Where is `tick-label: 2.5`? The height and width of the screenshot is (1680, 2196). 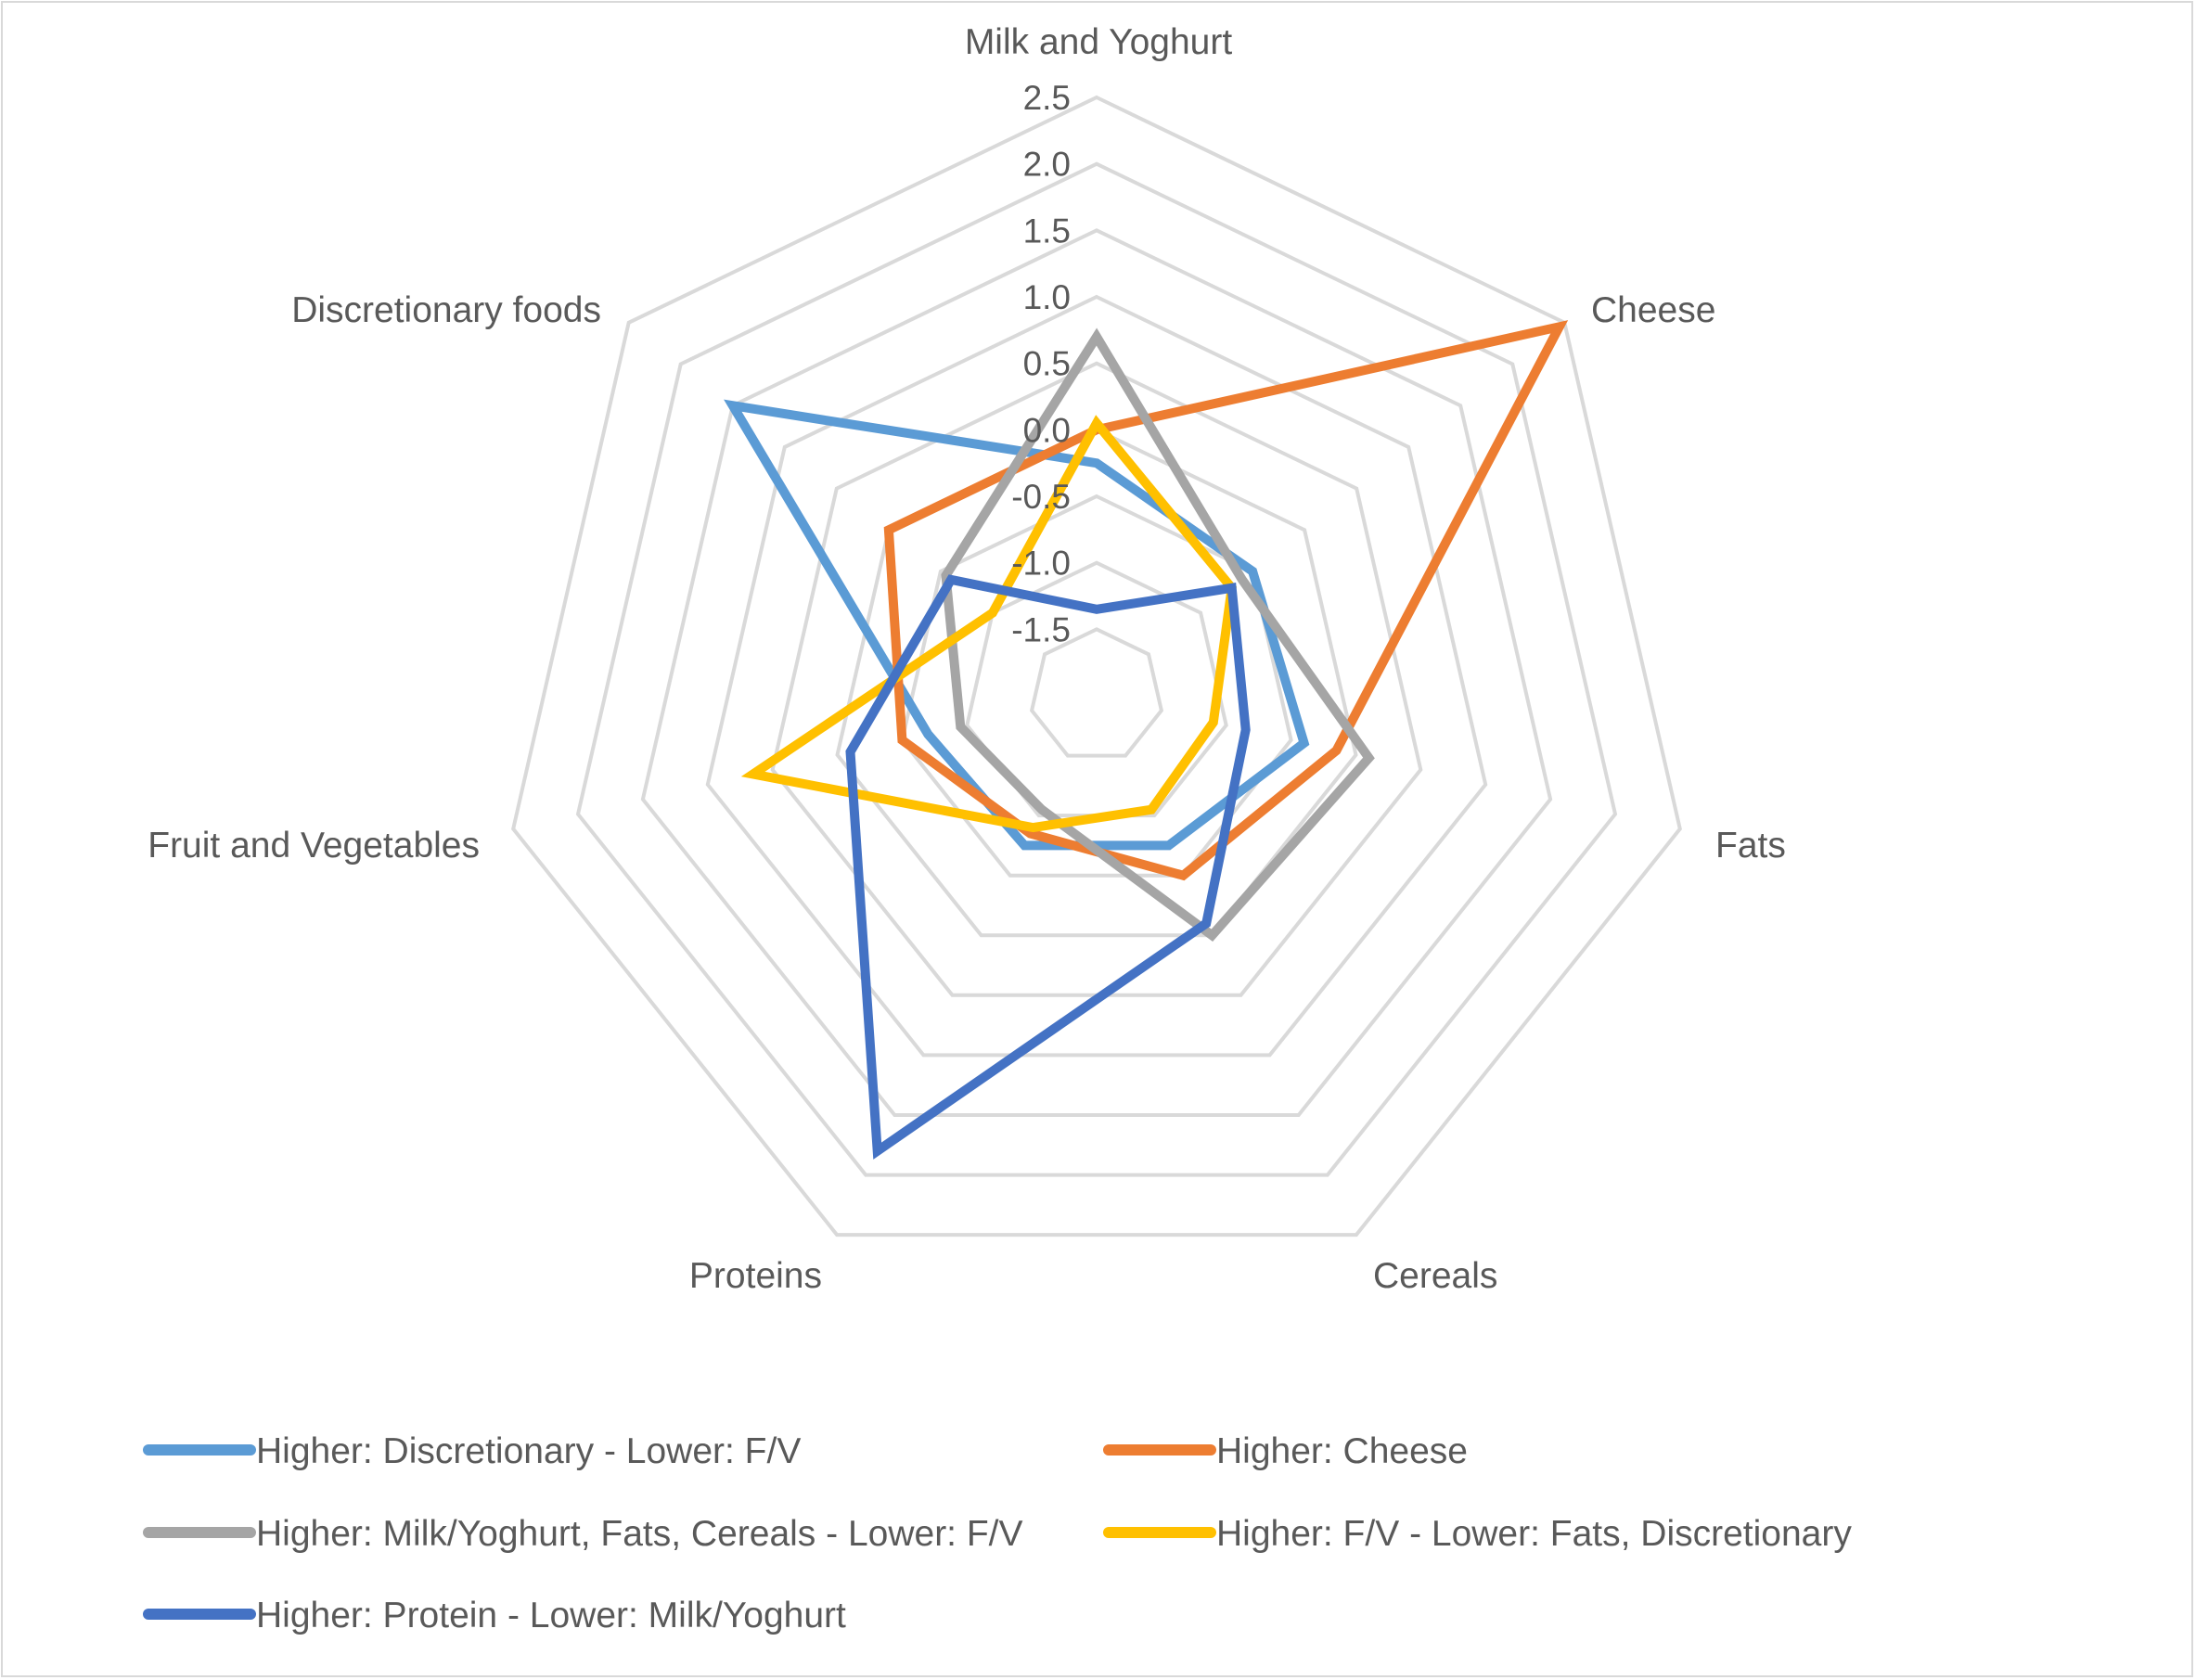
tick-label: 2.5 is located at coordinates (1047, 98).